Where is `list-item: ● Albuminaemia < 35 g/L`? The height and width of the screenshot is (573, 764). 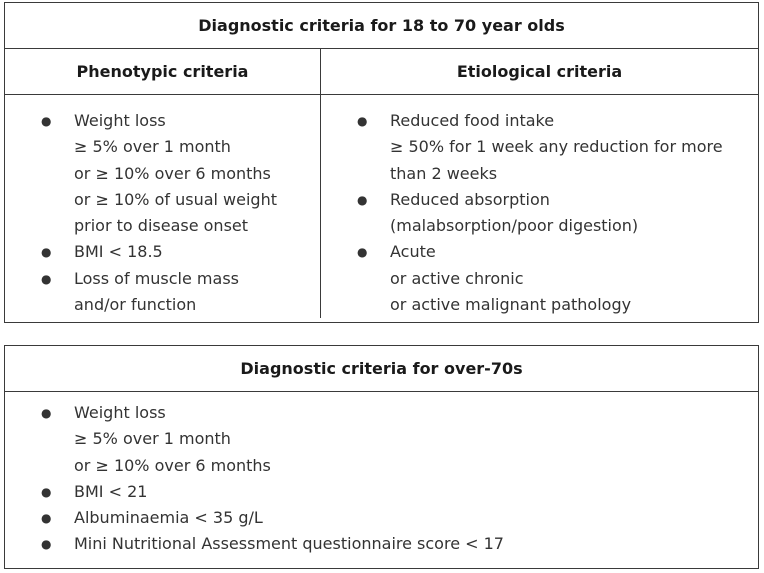
list-item: ● Albuminaemia < 35 g/L is located at coordinates (381, 518).